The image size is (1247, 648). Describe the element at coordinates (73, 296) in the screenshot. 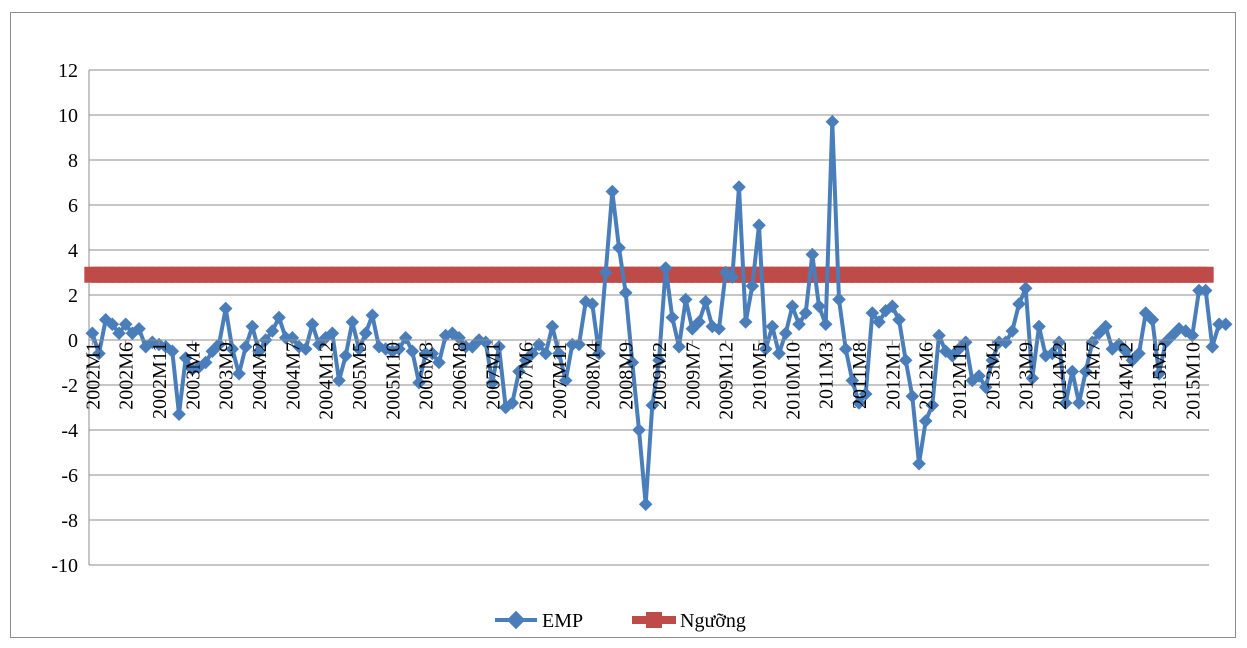

I see `y-tick-label: 2` at that location.